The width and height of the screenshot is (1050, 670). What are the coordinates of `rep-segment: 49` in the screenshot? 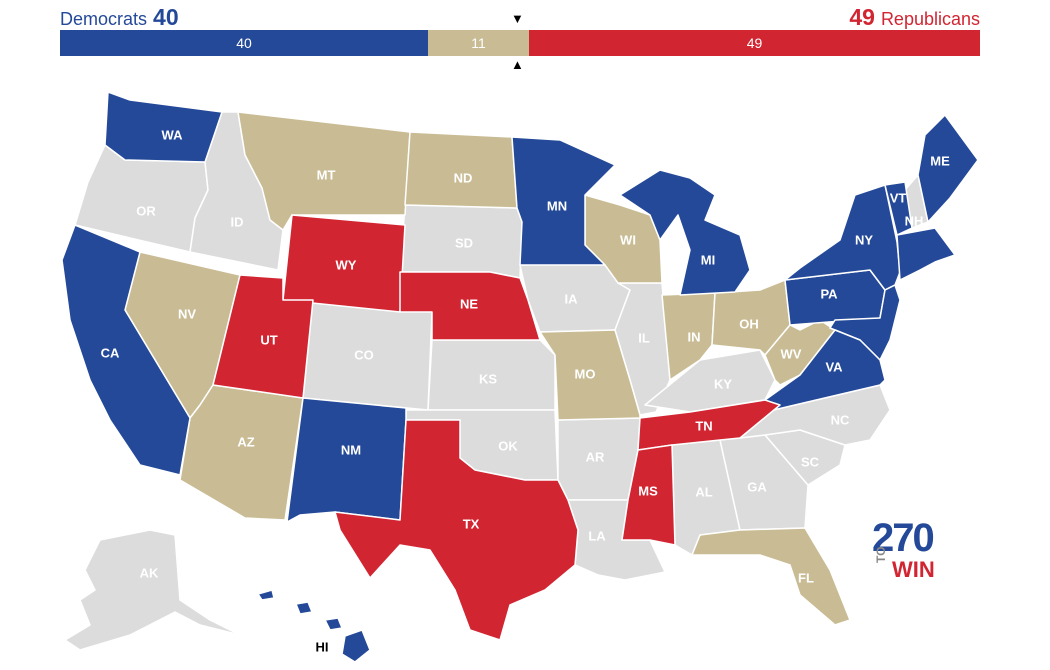 It's located at (754, 43).